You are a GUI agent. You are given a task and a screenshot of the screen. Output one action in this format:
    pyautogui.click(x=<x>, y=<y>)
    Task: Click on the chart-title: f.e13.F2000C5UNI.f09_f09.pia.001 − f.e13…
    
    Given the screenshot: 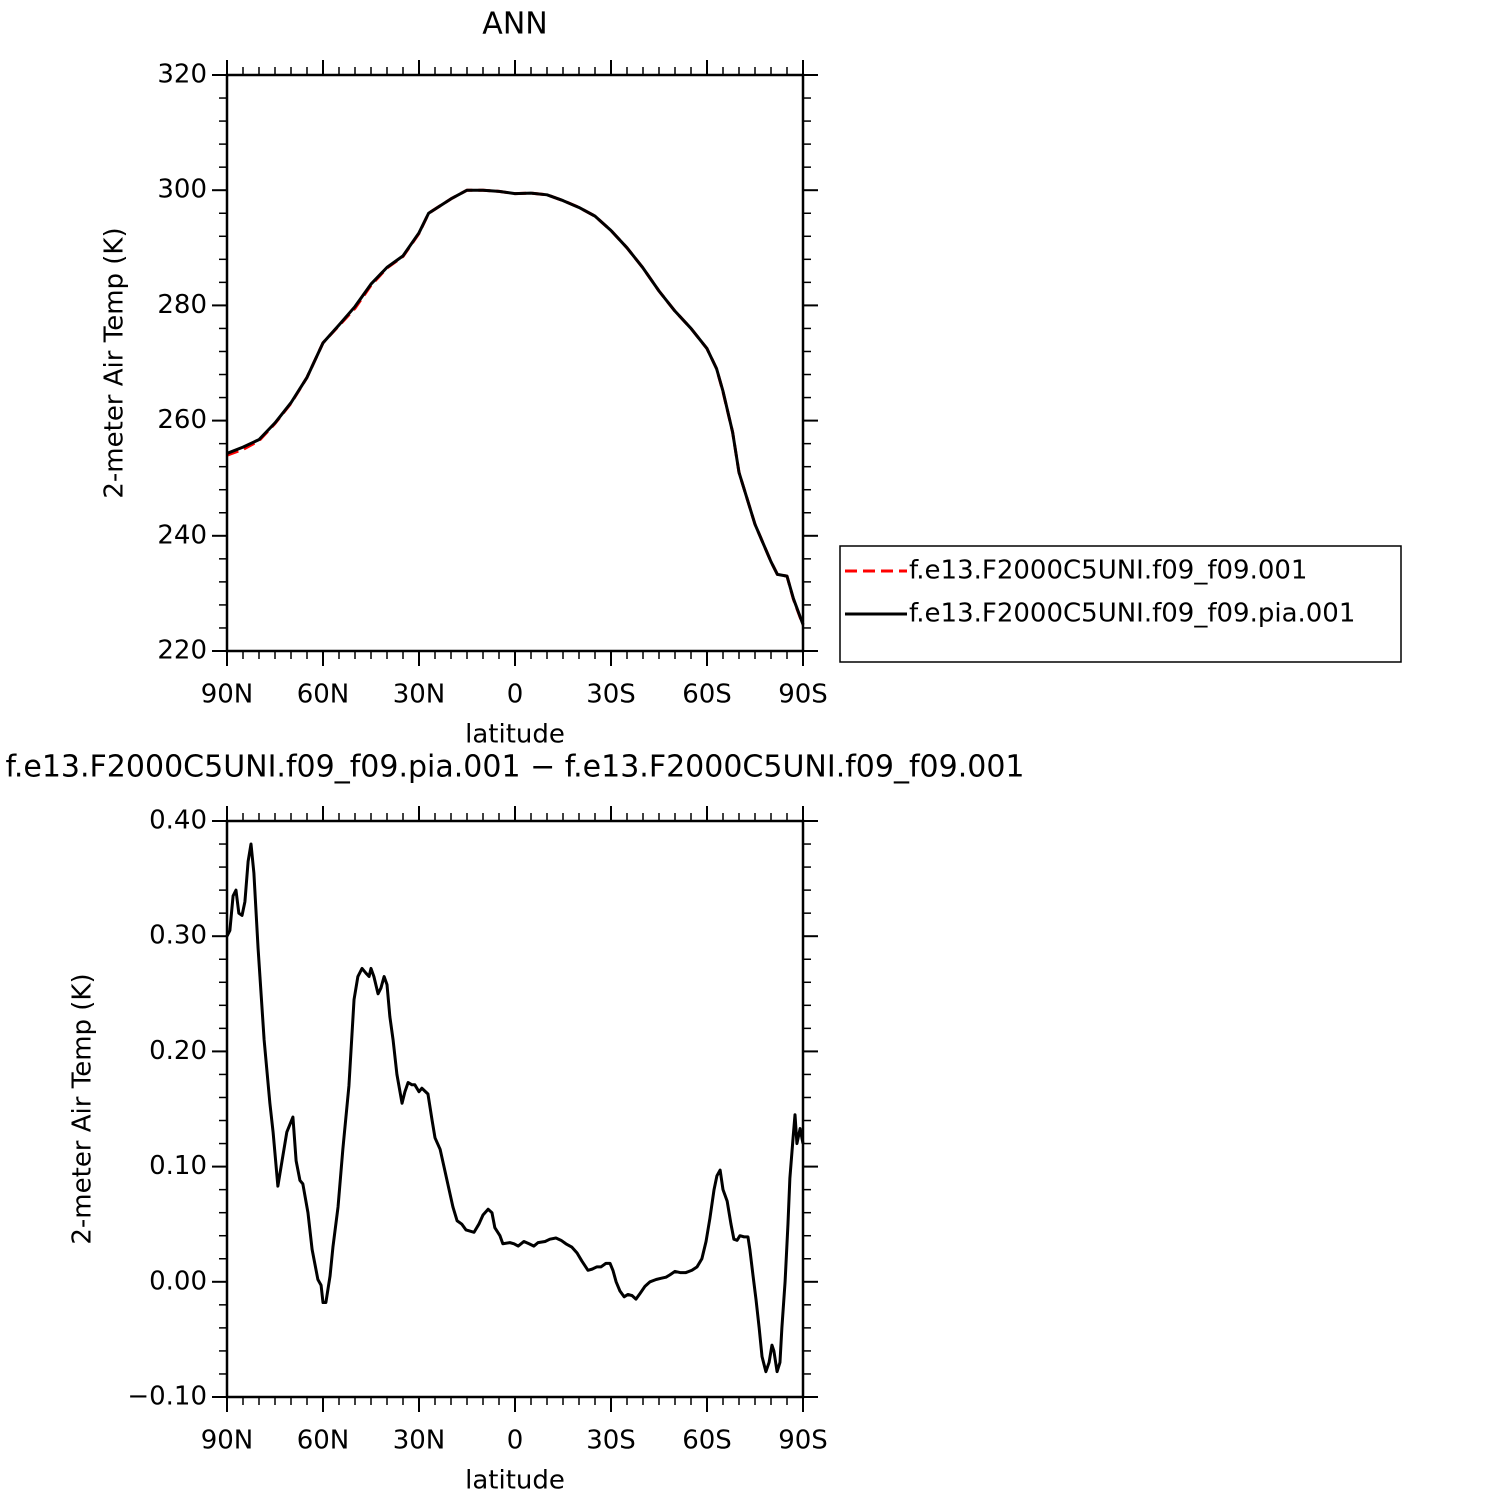 What is the action you would take?
    pyautogui.click(x=514, y=767)
    